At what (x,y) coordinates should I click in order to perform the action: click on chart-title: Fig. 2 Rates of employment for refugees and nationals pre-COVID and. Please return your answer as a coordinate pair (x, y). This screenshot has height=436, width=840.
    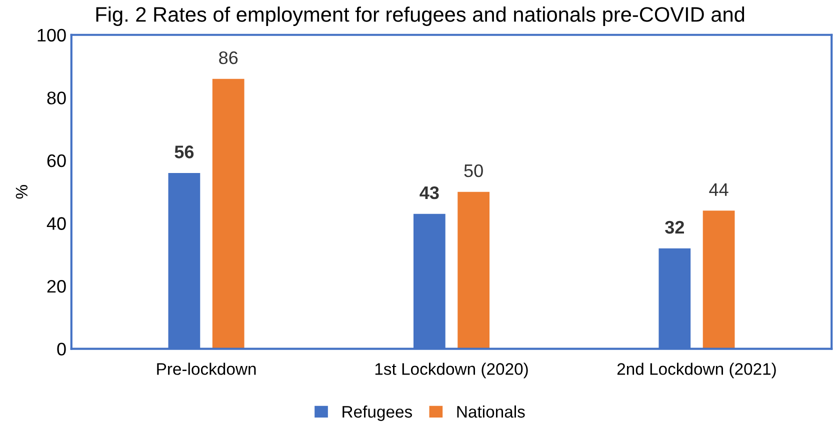
    Looking at the image, I should click on (420, 16).